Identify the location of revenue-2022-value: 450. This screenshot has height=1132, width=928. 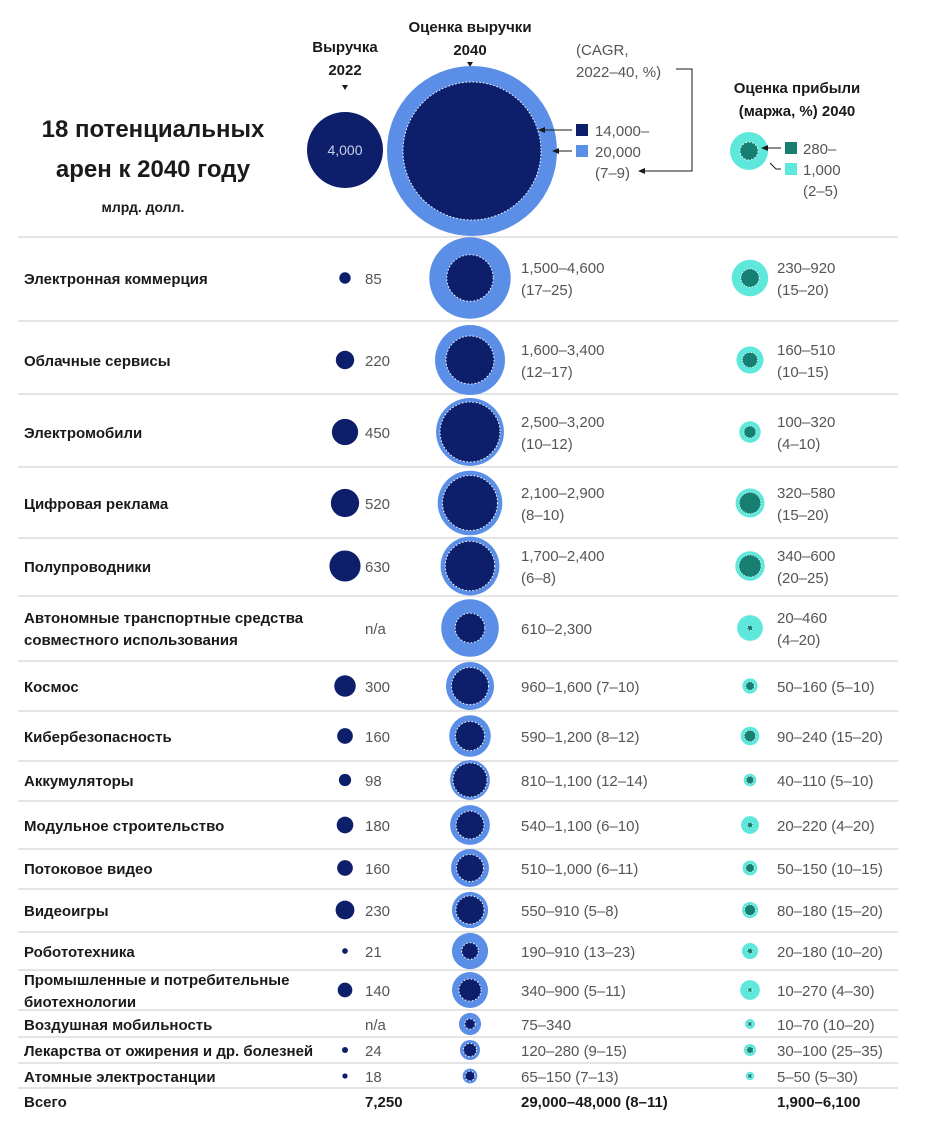
(377, 433).